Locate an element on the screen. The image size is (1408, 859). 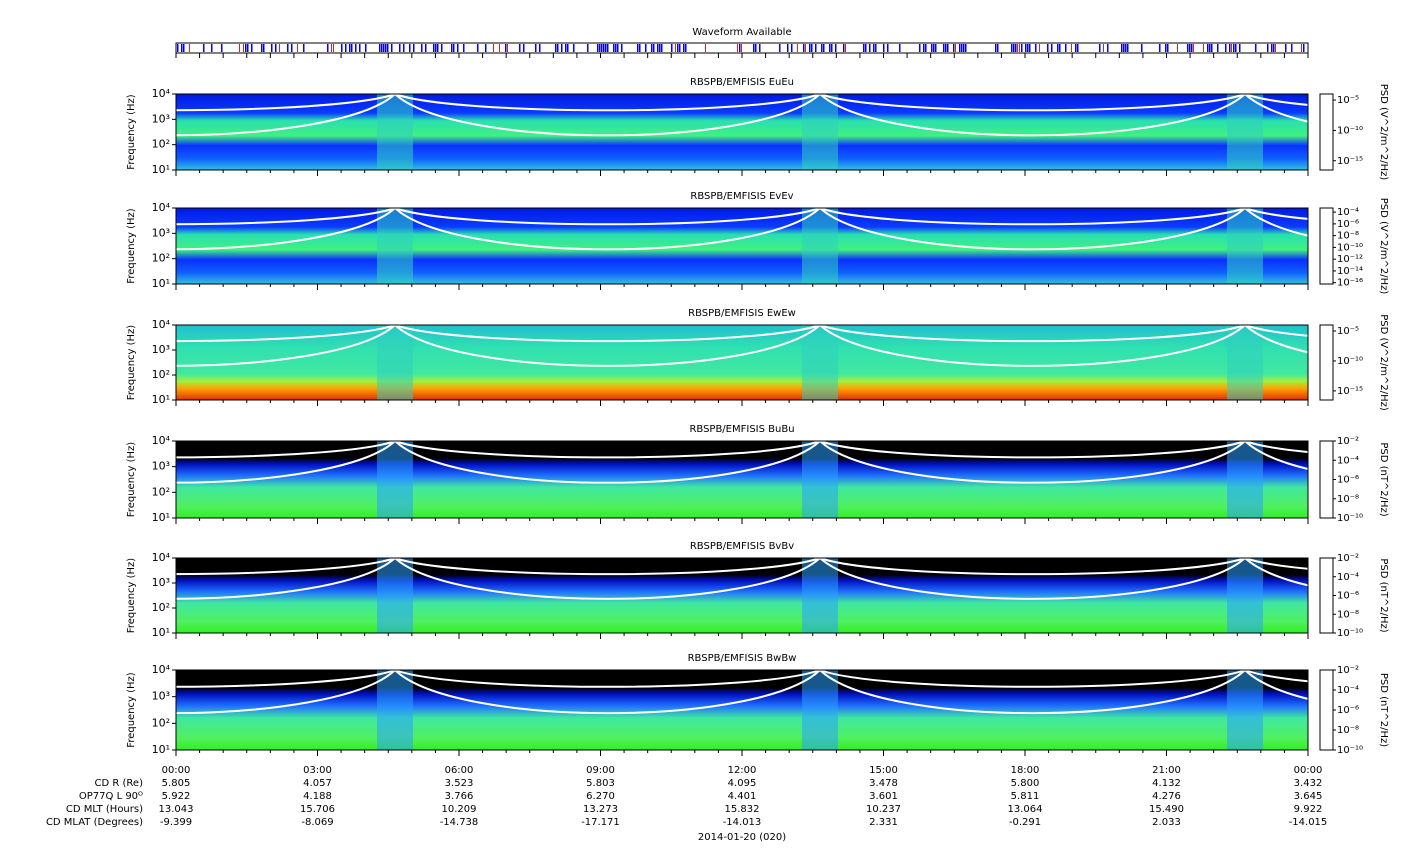
ephemeris-value: 15.832 is located at coordinates (742, 809).